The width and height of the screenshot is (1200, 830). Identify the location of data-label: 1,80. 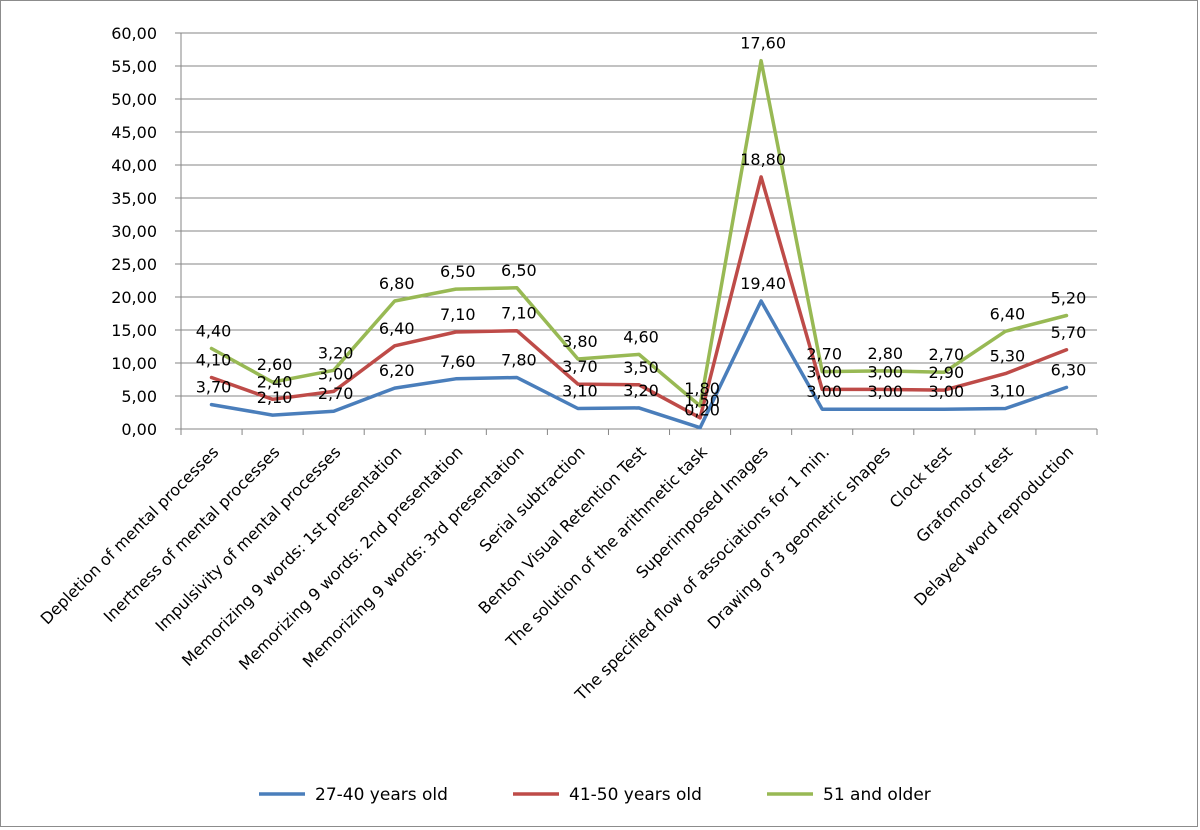
(702, 388).